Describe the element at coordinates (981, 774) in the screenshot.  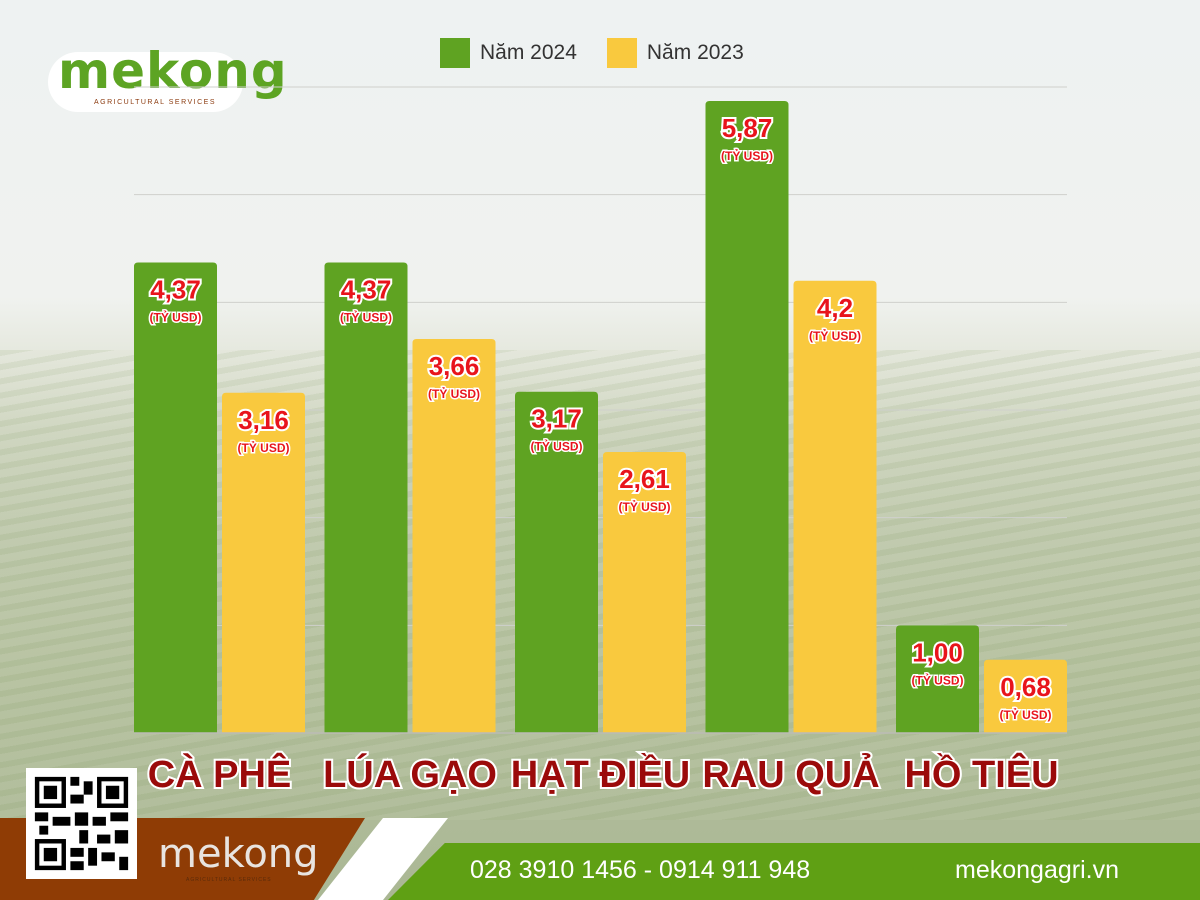
I see `category-label: HỒ TIÊU` at that location.